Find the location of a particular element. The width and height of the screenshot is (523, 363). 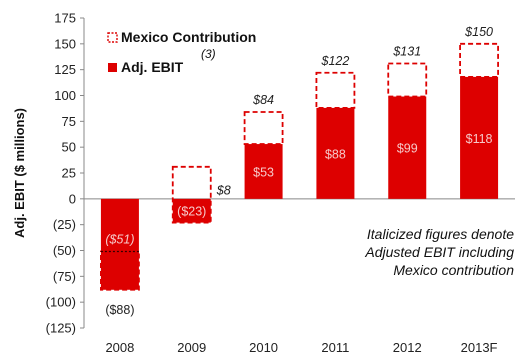

ebit-value-label: ($88) is located at coordinates (119, 310).